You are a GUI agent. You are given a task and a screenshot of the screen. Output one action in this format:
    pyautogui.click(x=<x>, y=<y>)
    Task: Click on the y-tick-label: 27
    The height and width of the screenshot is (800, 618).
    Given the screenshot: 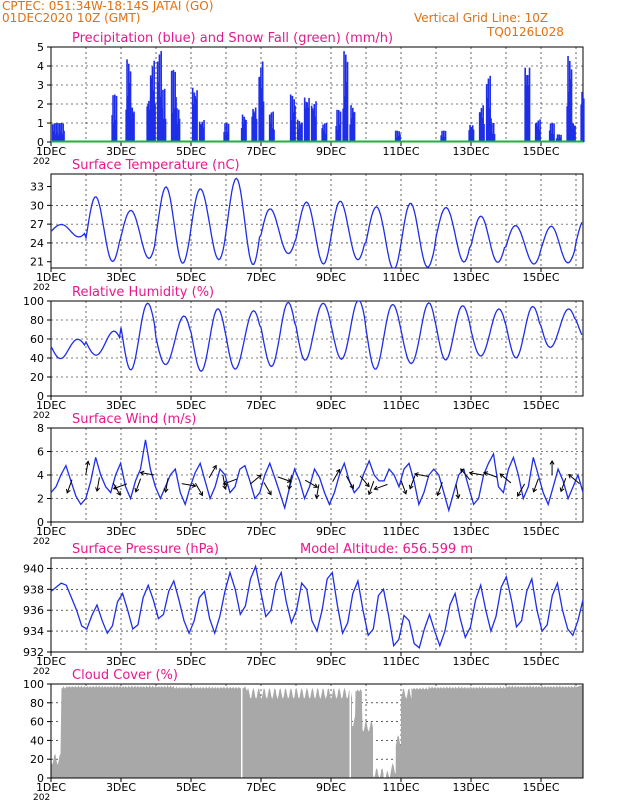 What is the action you would take?
    pyautogui.click(x=37, y=224)
    